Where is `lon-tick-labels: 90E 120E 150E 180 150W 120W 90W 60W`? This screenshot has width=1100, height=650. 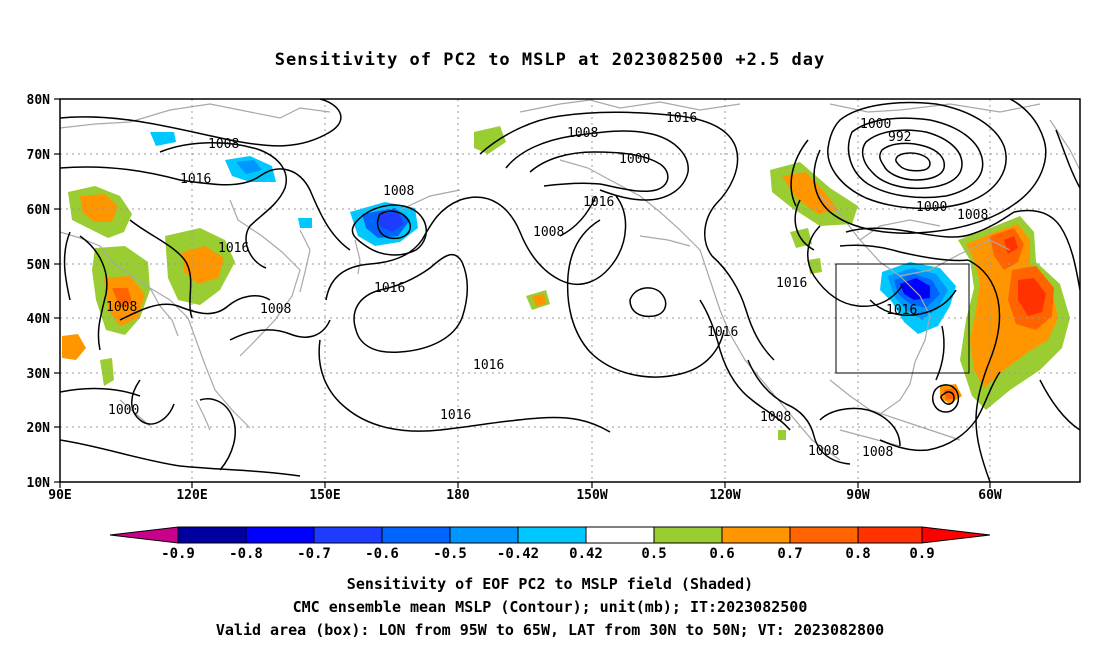
lon-tick-labels: 90E 120E 150E 180 150W 120W 90W 60W is located at coordinates (525, 495).